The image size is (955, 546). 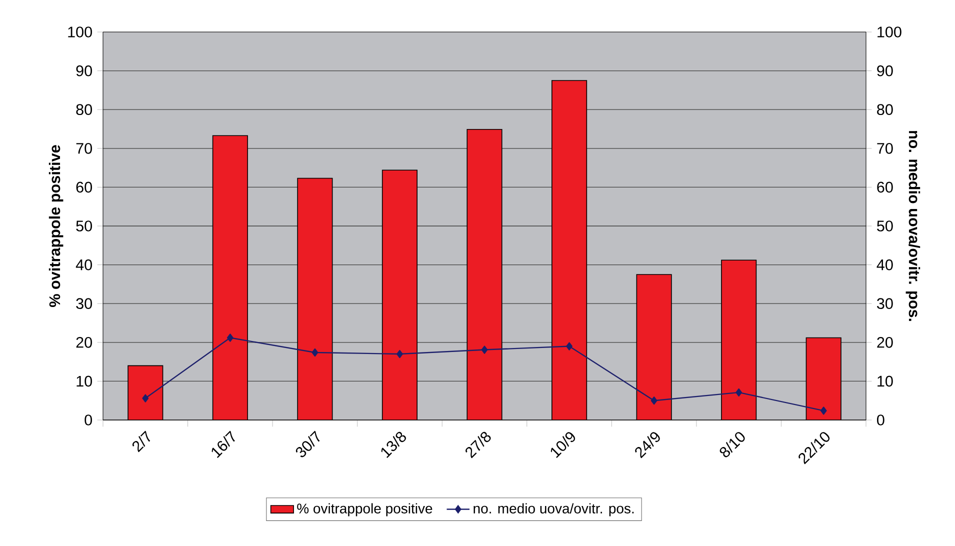 What do you see at coordinates (913, 226) in the screenshot?
I see `y2-axis-title: no. medio uova/ovitr. pos.` at bounding box center [913, 226].